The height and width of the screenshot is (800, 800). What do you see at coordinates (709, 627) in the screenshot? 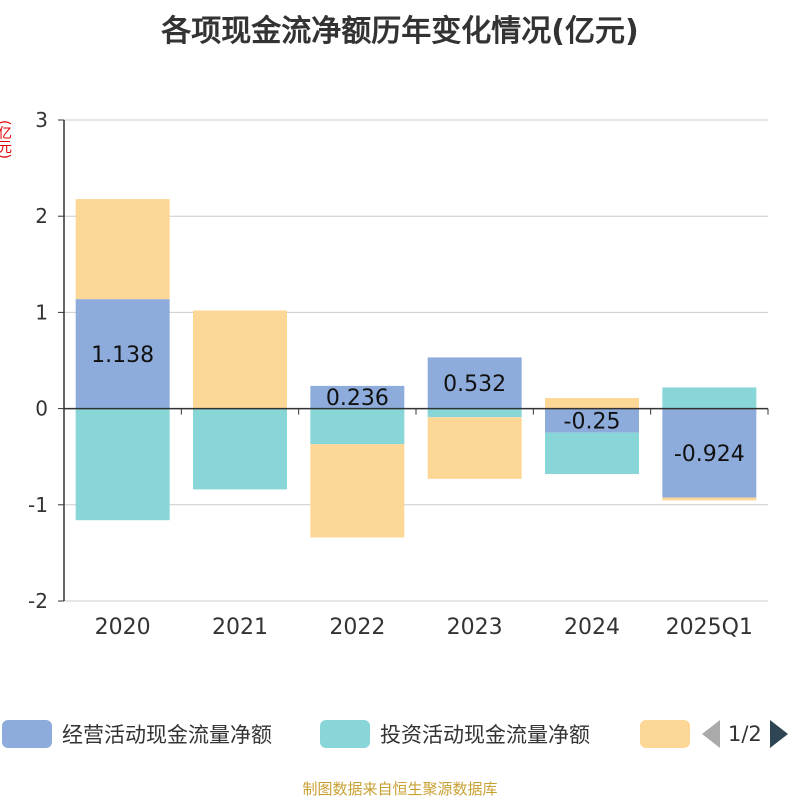
I see `x-tick-label: 2025Q1` at bounding box center [709, 627].